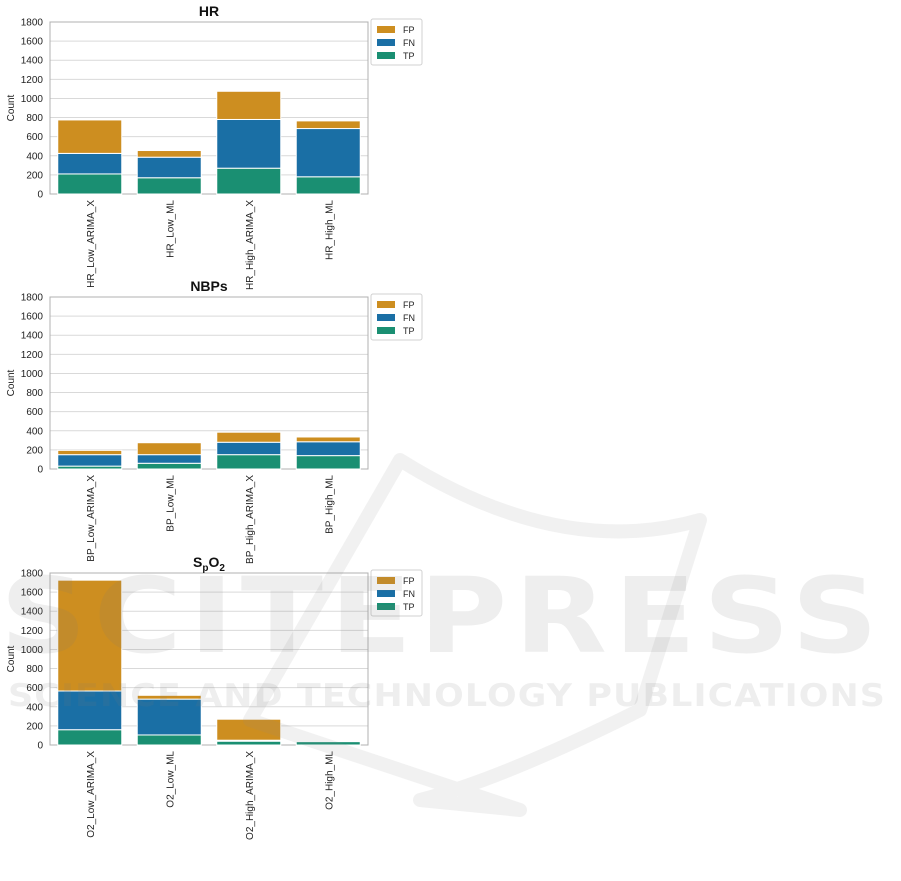 The width and height of the screenshot is (901, 881). Describe the element at coordinates (328, 185) in the screenshot. I see `bar-tp-HR_High_ML` at that location.